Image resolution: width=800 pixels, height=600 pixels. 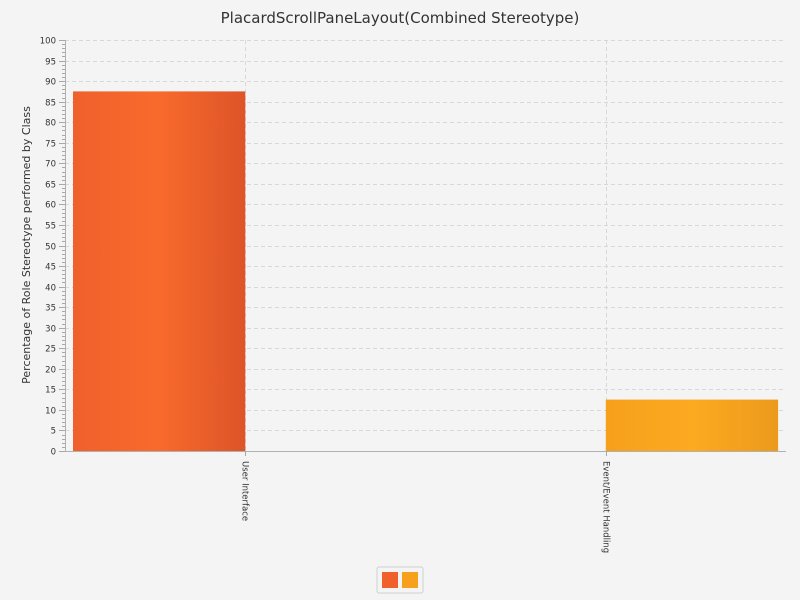 I want to click on y-tick-label: 25, so click(x=50, y=350).